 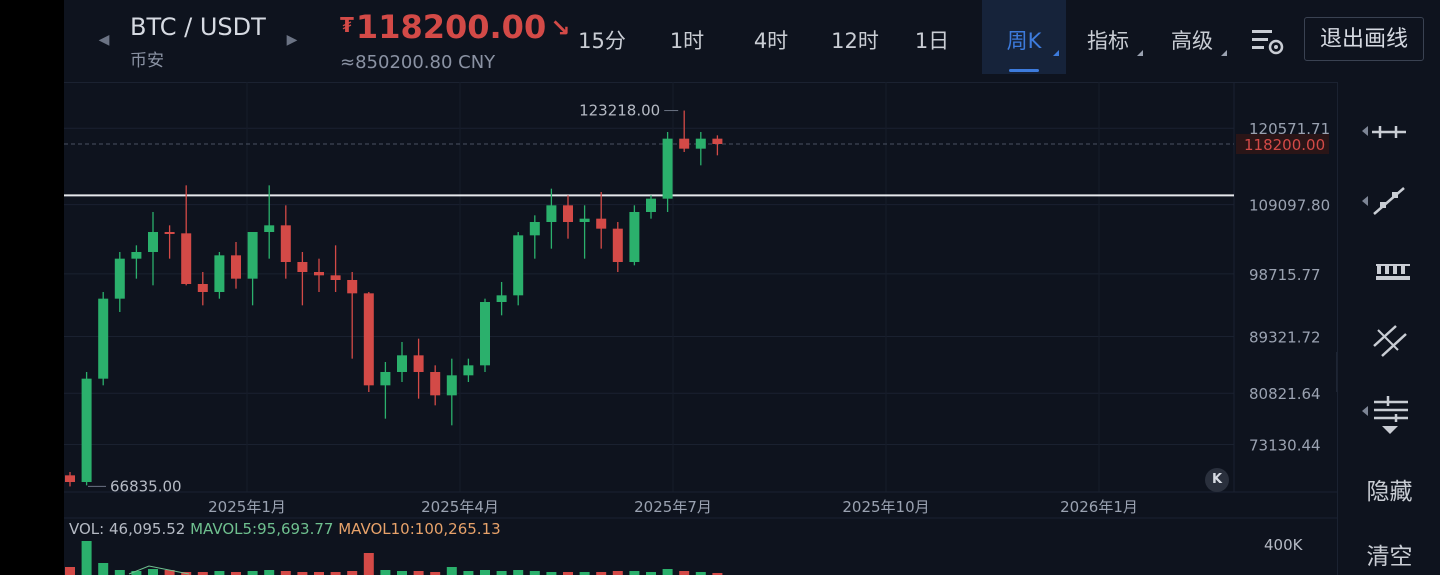 I want to click on chart-reset-icon: K, so click(x=1217, y=480).